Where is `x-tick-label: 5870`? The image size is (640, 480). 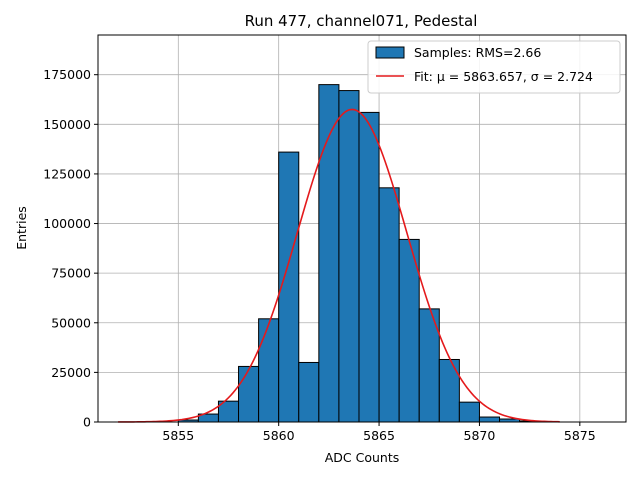 x-tick-label: 5870 is located at coordinates (480, 435).